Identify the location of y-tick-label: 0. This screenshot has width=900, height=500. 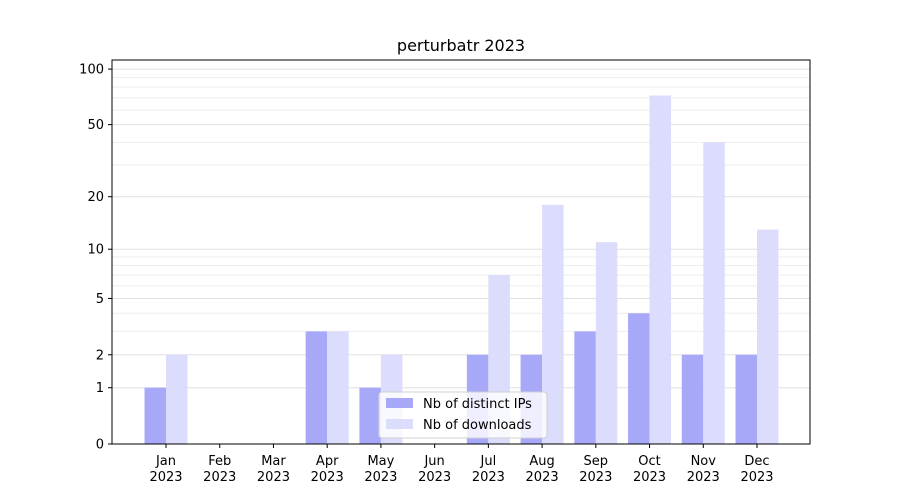
(100, 445).